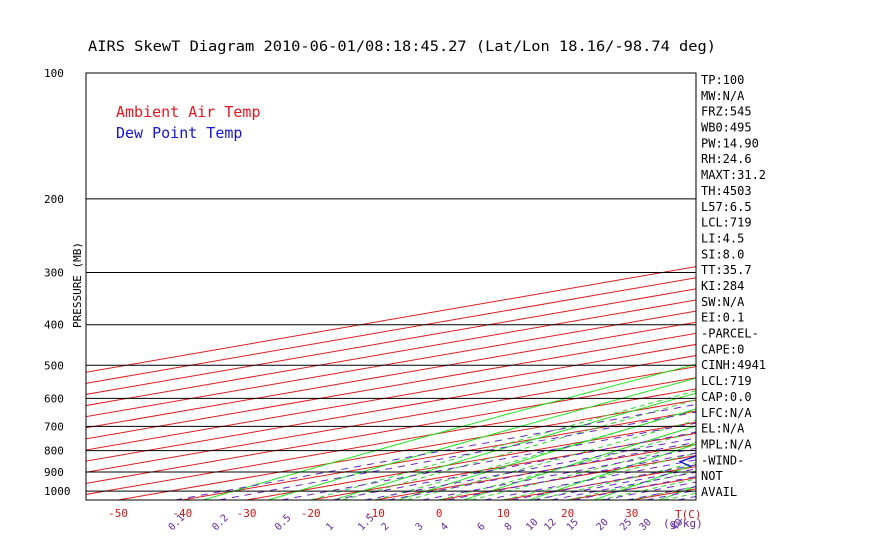 This screenshot has height=560, width=870. I want to click on stats-item: MAXT:31.2, so click(733, 175).